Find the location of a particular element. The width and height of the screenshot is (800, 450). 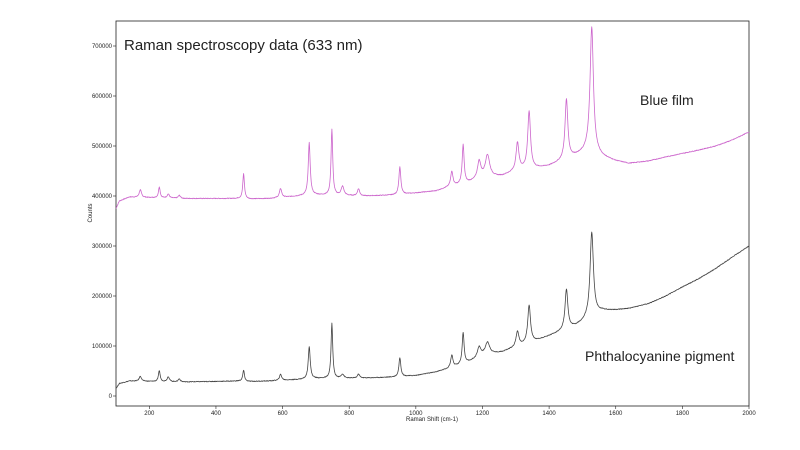

x-tick-label: 600 is located at coordinates (283, 414).